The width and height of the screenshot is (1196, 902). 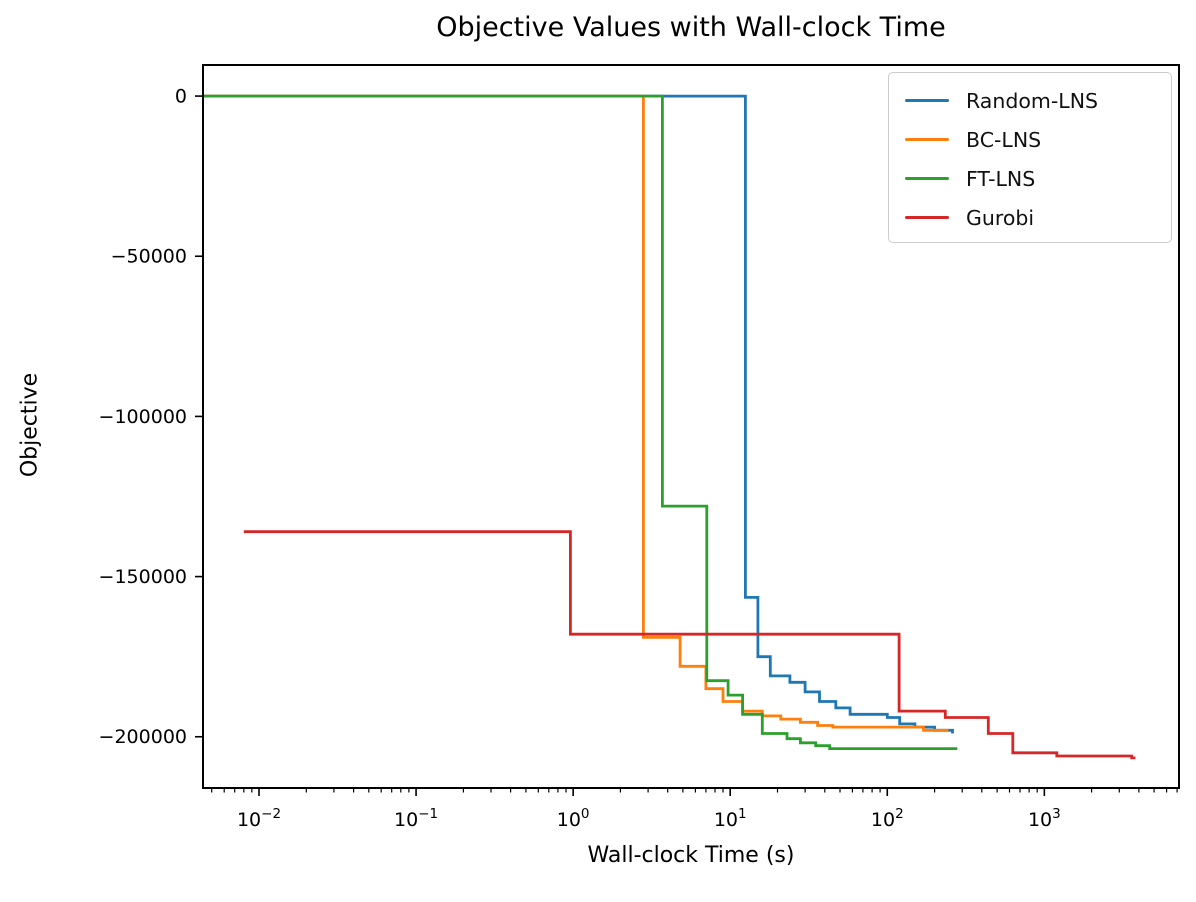 I want to click on legend-entry-ft-lns: FT-LNS, so click(x=1038, y=178).